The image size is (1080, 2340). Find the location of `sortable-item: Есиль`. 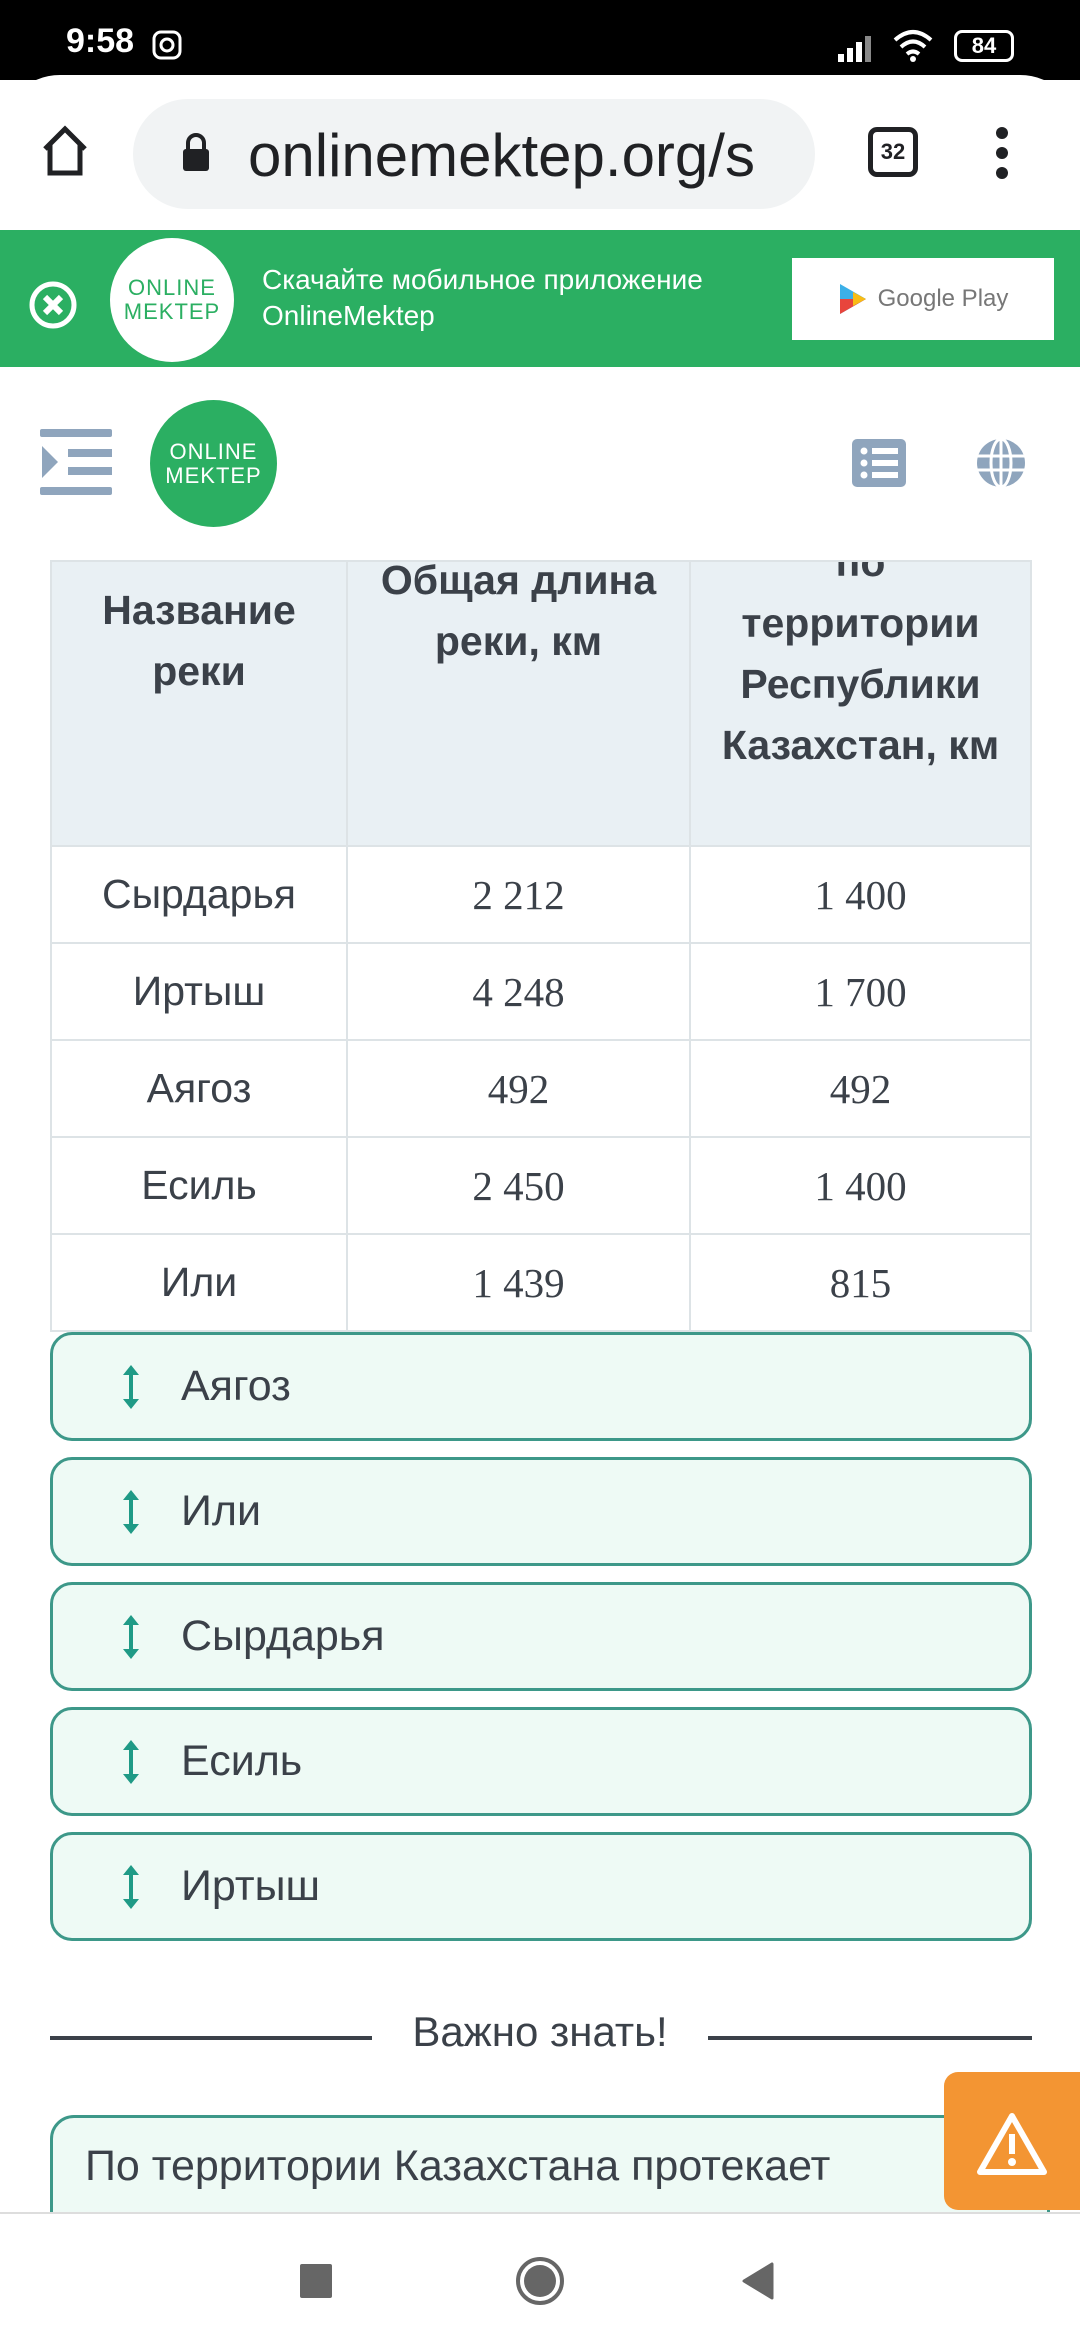

sortable-item: Есиль is located at coordinates (541, 1761).